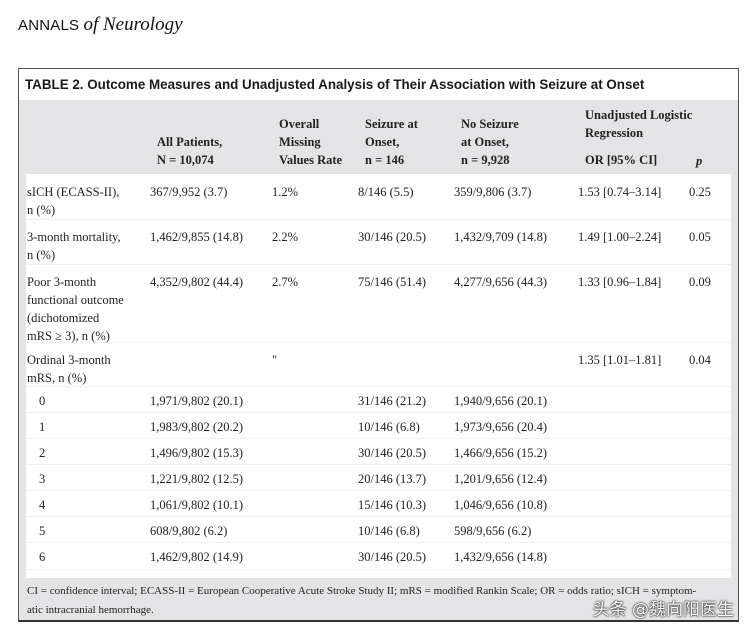 The height and width of the screenshot is (639, 749). I want to click on cell-label: 2, so click(42, 453).